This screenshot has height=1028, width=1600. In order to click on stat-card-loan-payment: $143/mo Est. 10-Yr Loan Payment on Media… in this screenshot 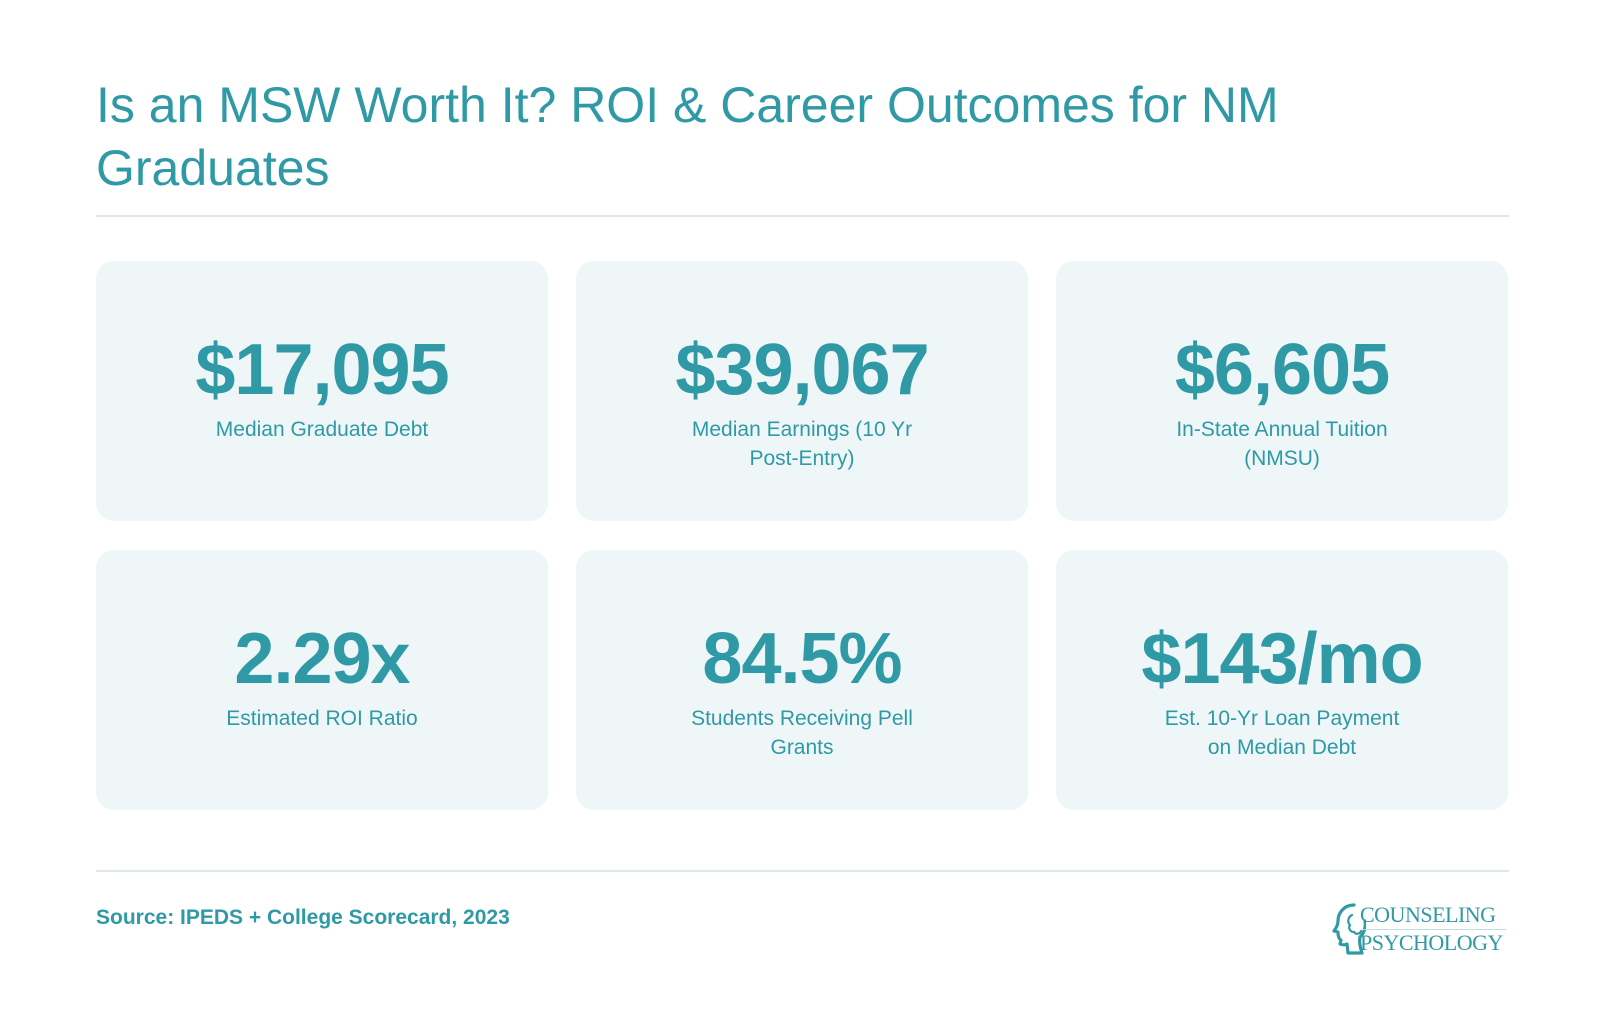, I will do `click(1282, 680)`.